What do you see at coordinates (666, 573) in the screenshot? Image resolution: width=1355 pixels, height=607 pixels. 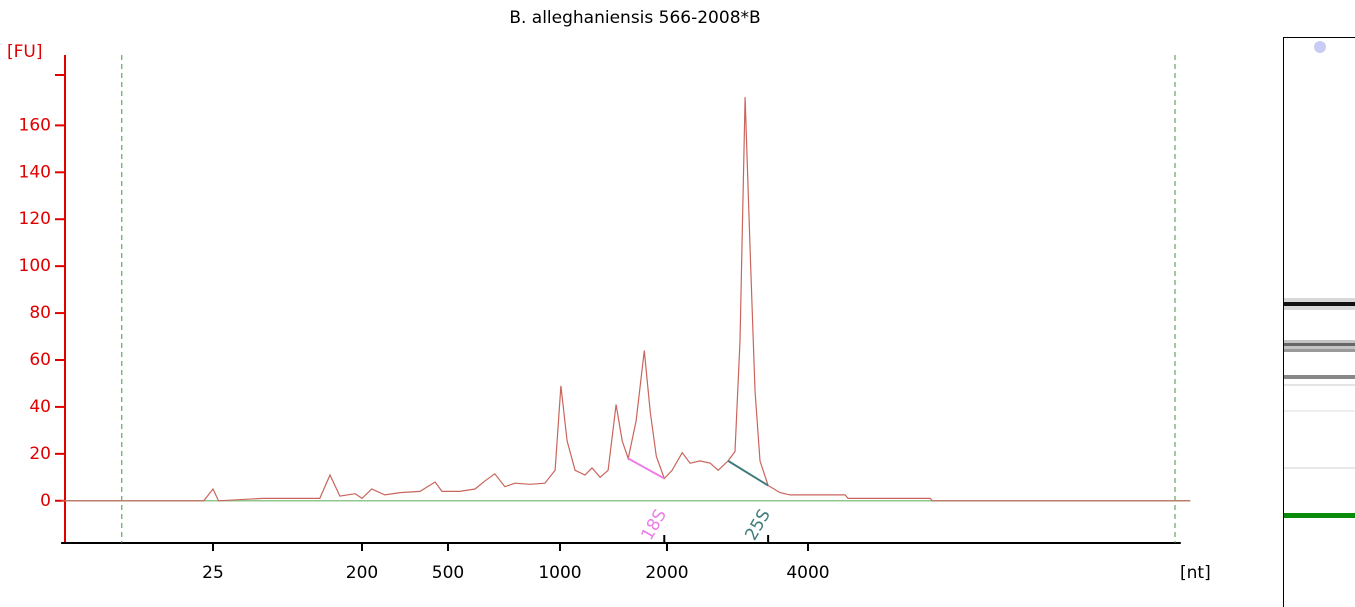 I see `x-tick-label: 2000` at bounding box center [666, 573].